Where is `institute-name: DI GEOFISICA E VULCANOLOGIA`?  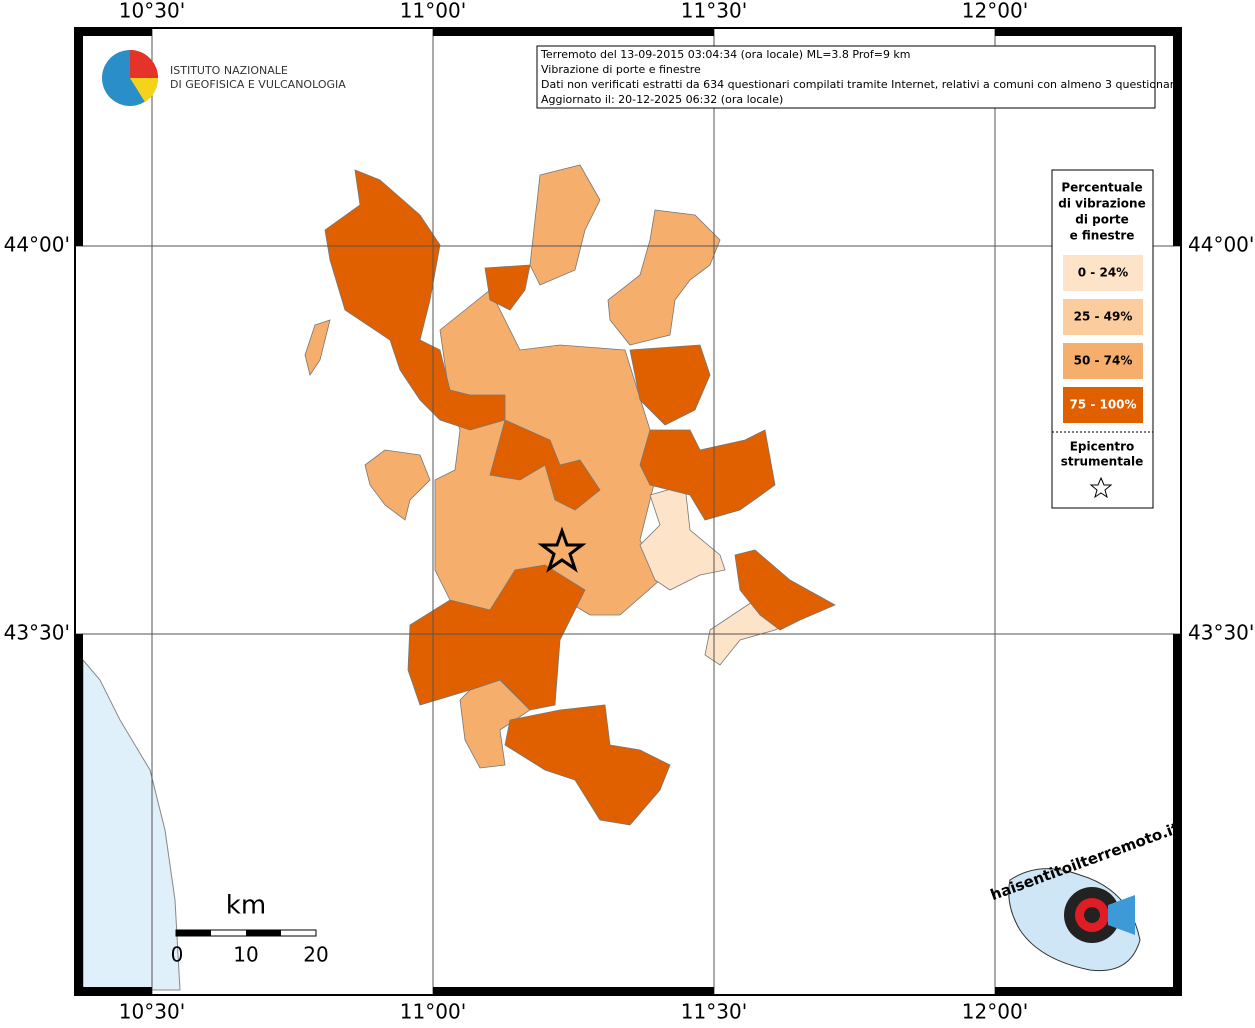 institute-name: DI GEOFISICA E VULCANOLOGIA is located at coordinates (258, 84).